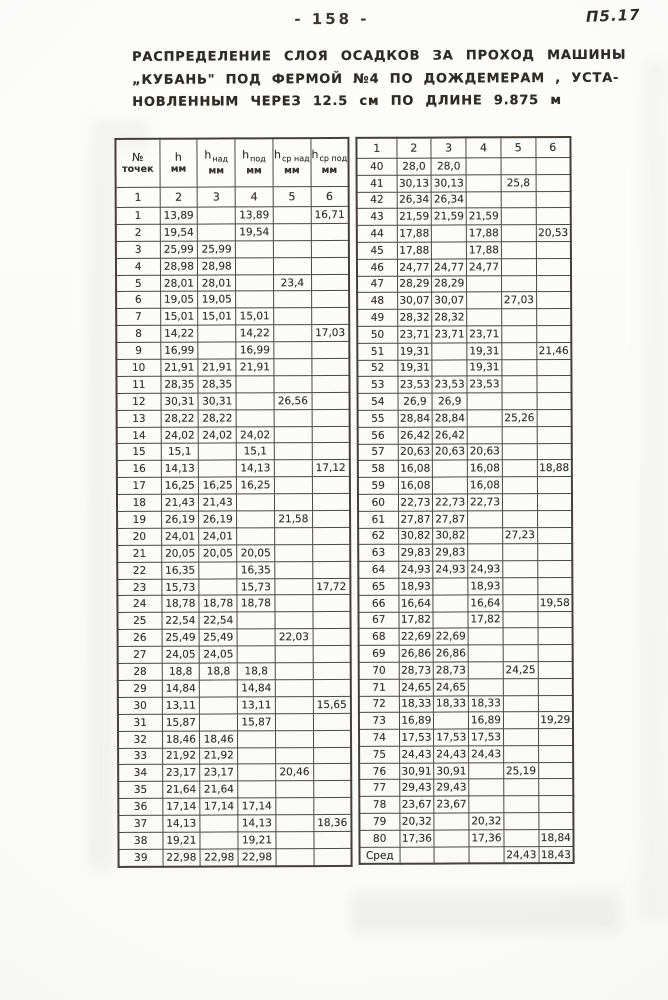  Describe the element at coordinates (139, 655) in the screenshot. I see `table-cell: 27` at that location.